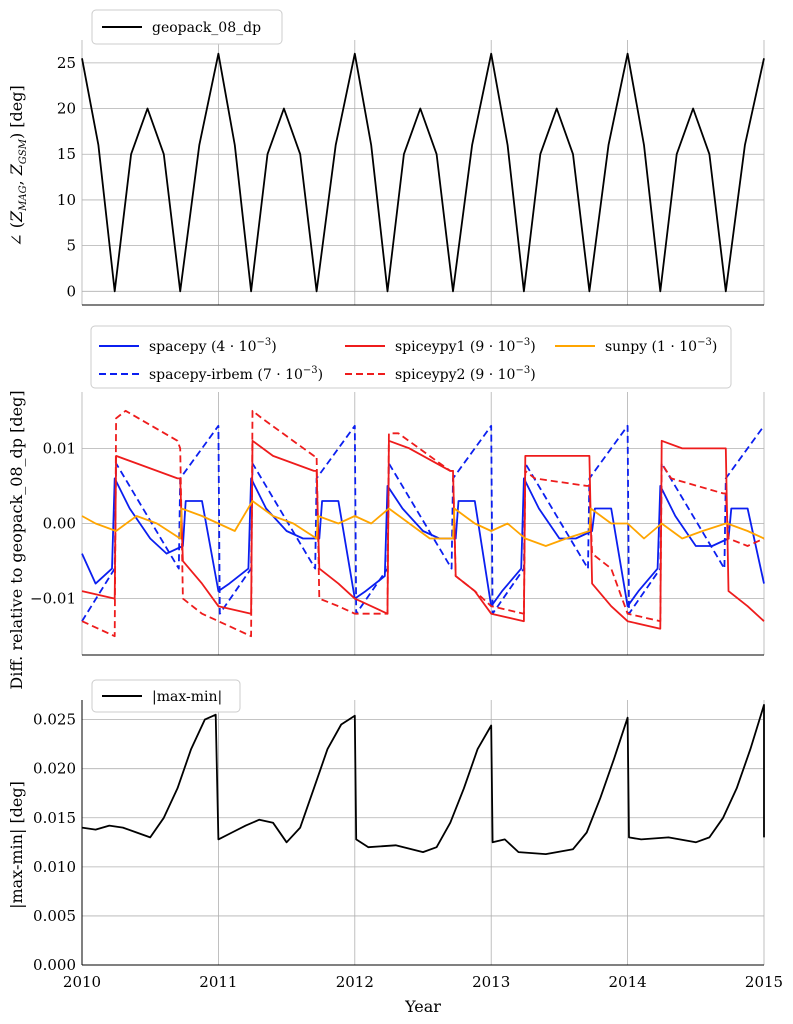 The image size is (793, 1024). Describe the element at coordinates (16, 845) in the screenshot. I see `maxmin-ylabel: |max-min| [deg]` at that location.